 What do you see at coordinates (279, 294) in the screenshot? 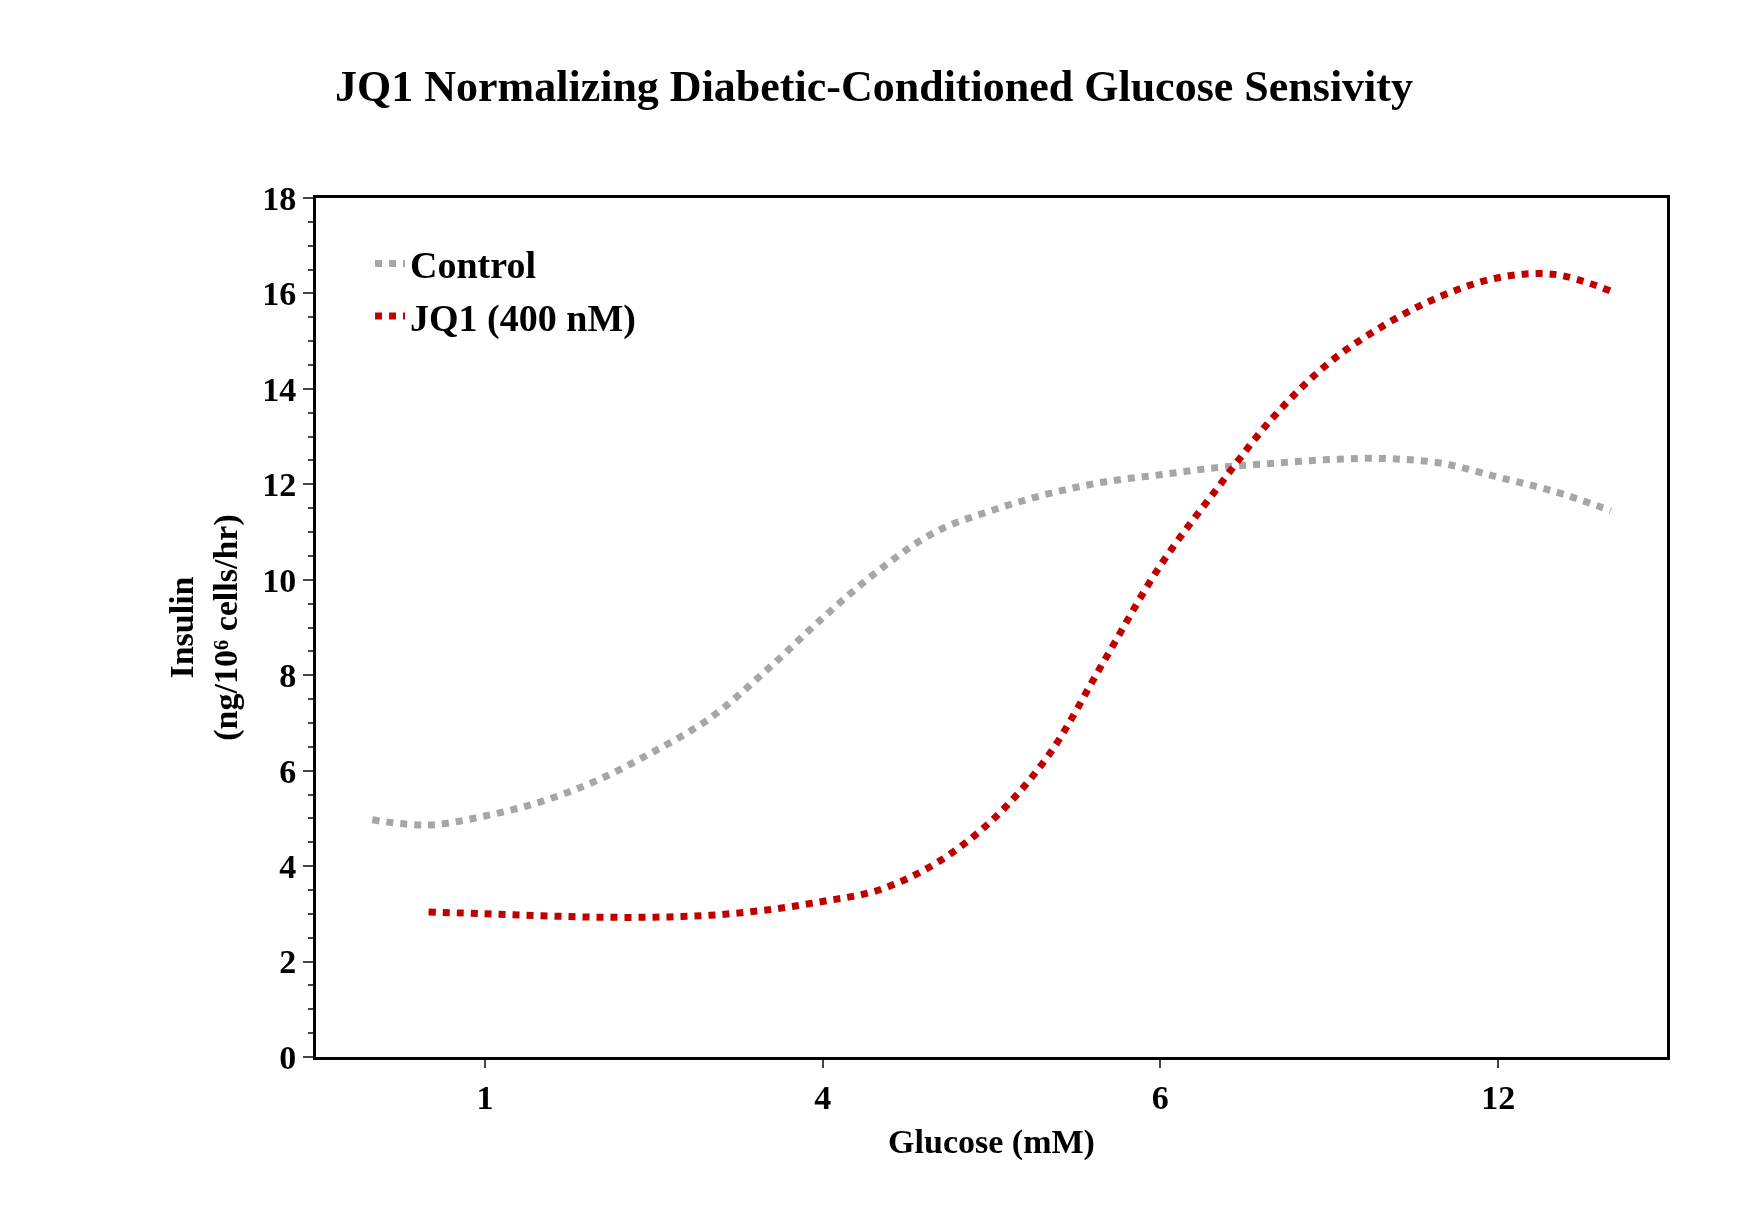
I see `y-tick-label: 16` at bounding box center [279, 294].